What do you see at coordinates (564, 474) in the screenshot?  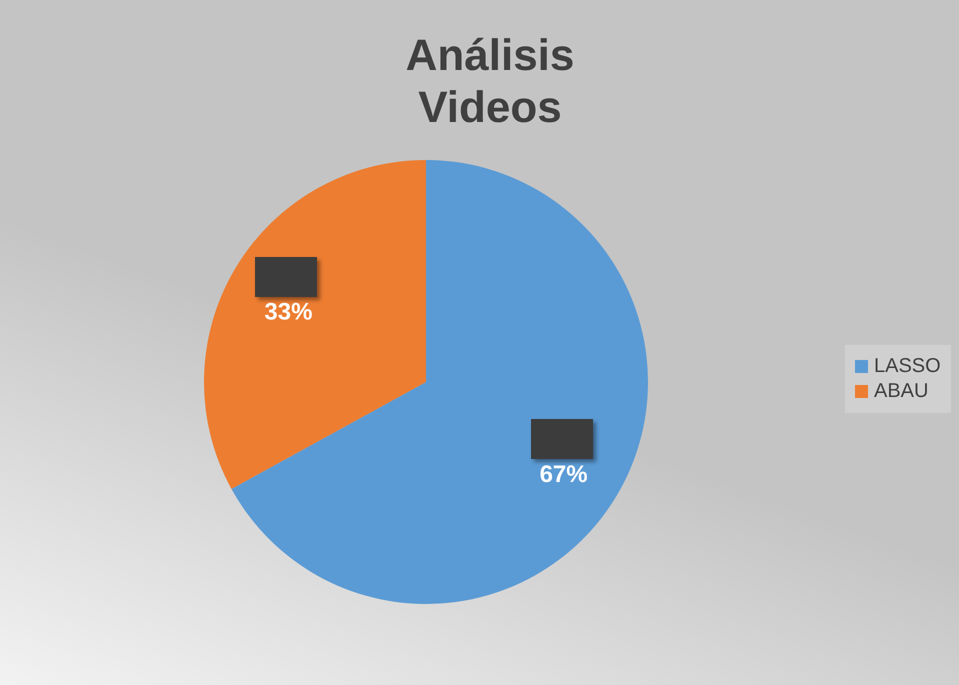 I see `data-label: 67%` at bounding box center [564, 474].